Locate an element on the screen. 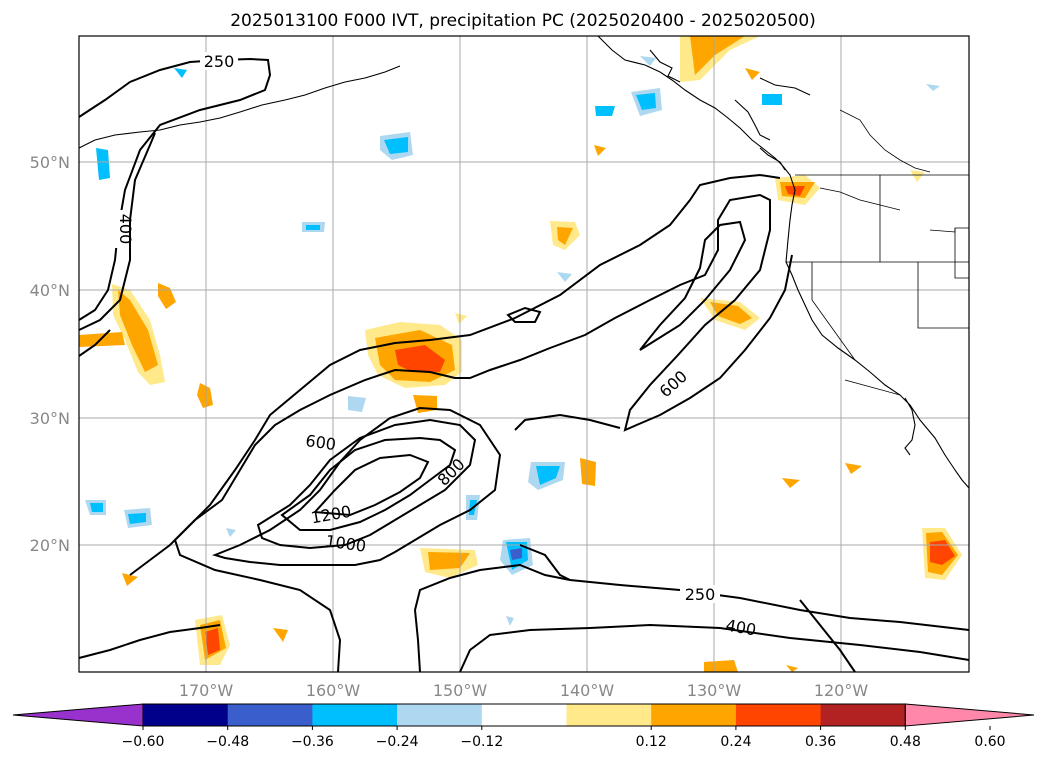  colorbar-tick-label: −0.12 is located at coordinates (481, 742).